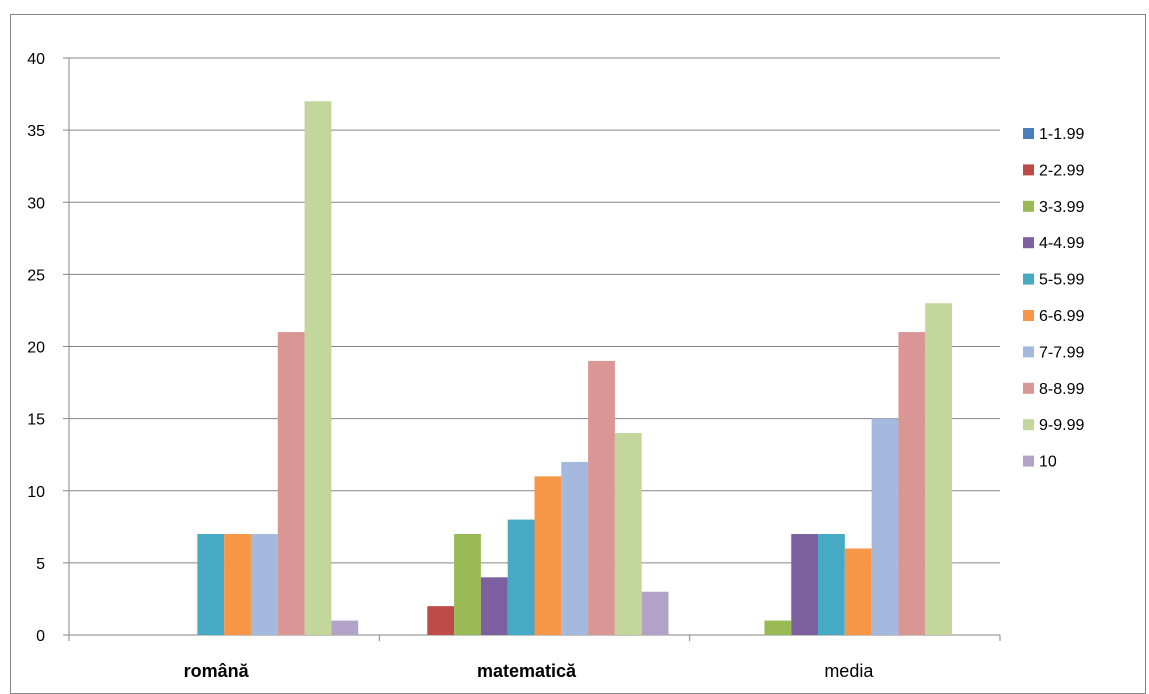  What do you see at coordinates (1061, 134) in the screenshot?
I see `legend-label: 1-1.99` at bounding box center [1061, 134].